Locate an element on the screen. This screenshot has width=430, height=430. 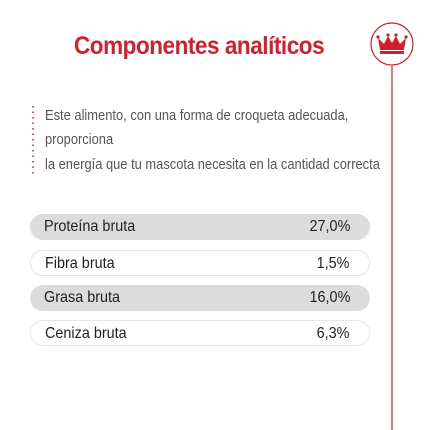
table-row: Fibra bruta 1,5% is located at coordinates (200, 263).